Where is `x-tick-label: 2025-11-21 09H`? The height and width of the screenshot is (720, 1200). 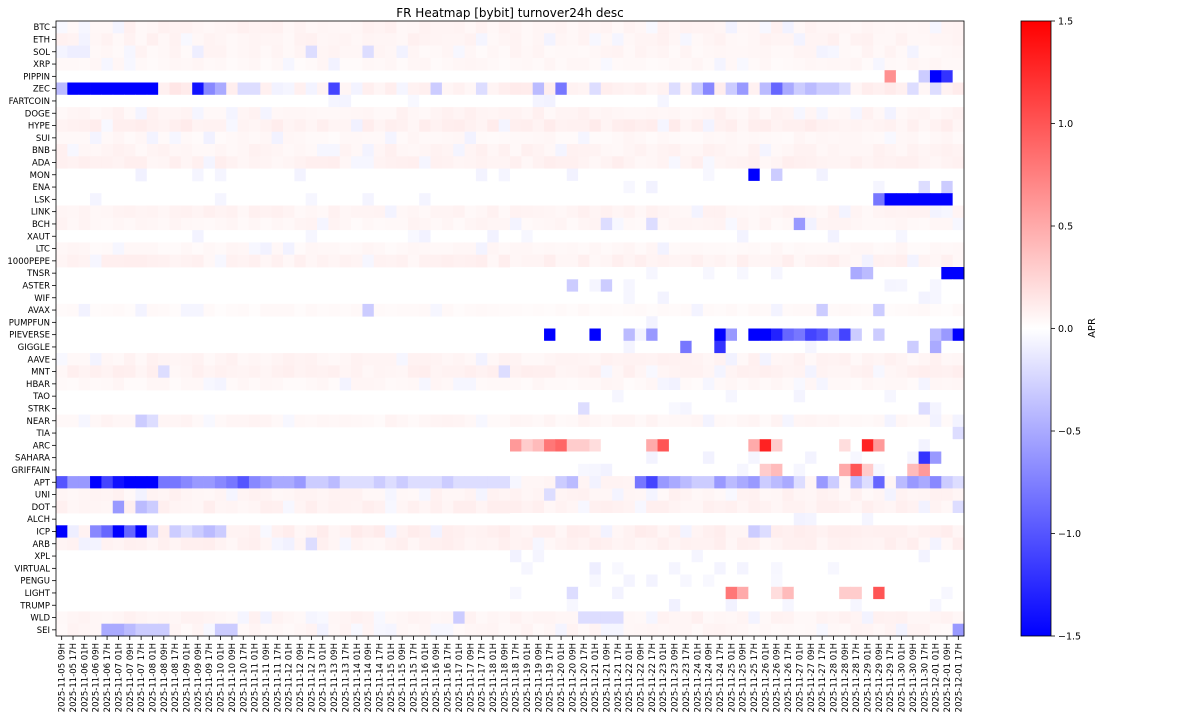
x-tick-label: 2025-11-21 09H is located at coordinates (607, 677).